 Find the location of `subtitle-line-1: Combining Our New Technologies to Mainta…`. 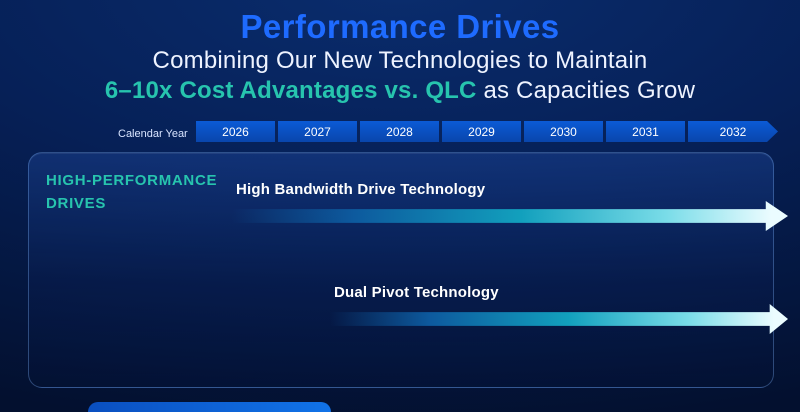

subtitle-line-1: Combining Our New Technologies to Mainta… is located at coordinates (400, 60).